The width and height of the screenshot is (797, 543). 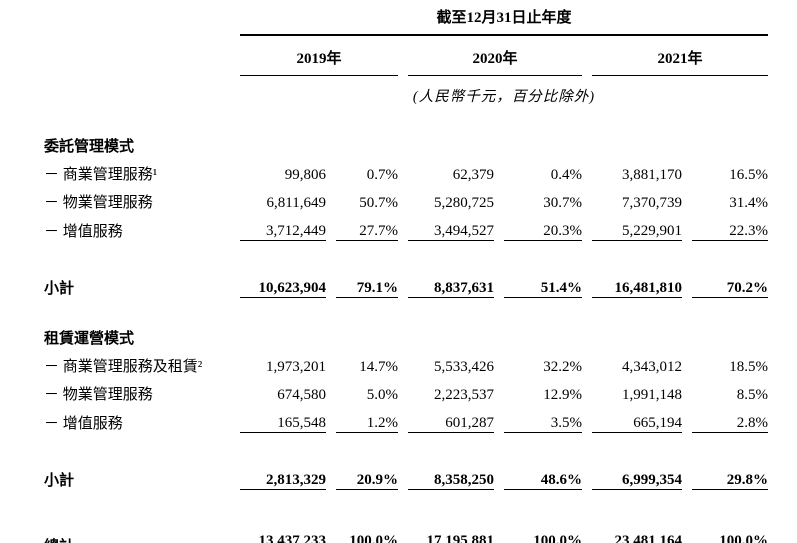 I want to click on section-title-row: 租賃運營模式, so click(x=406, y=334).